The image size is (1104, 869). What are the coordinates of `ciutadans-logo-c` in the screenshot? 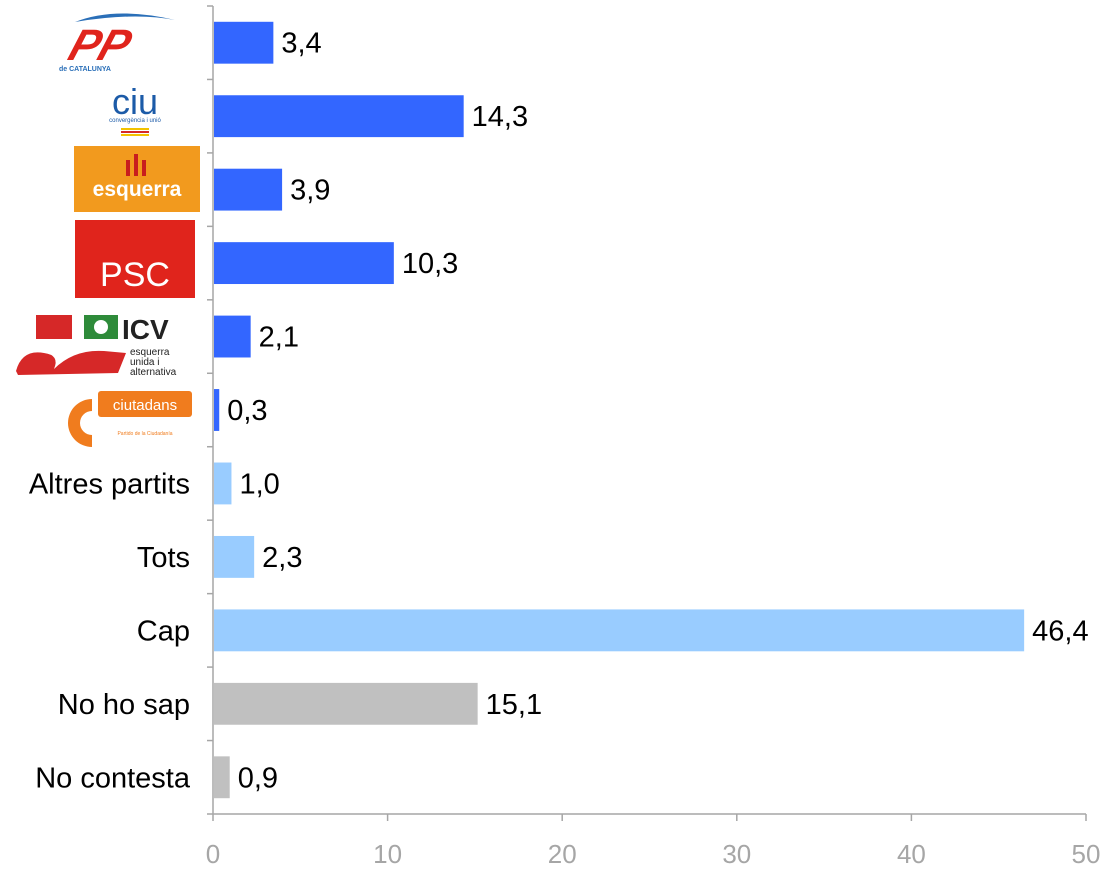 It's located at (80, 423).